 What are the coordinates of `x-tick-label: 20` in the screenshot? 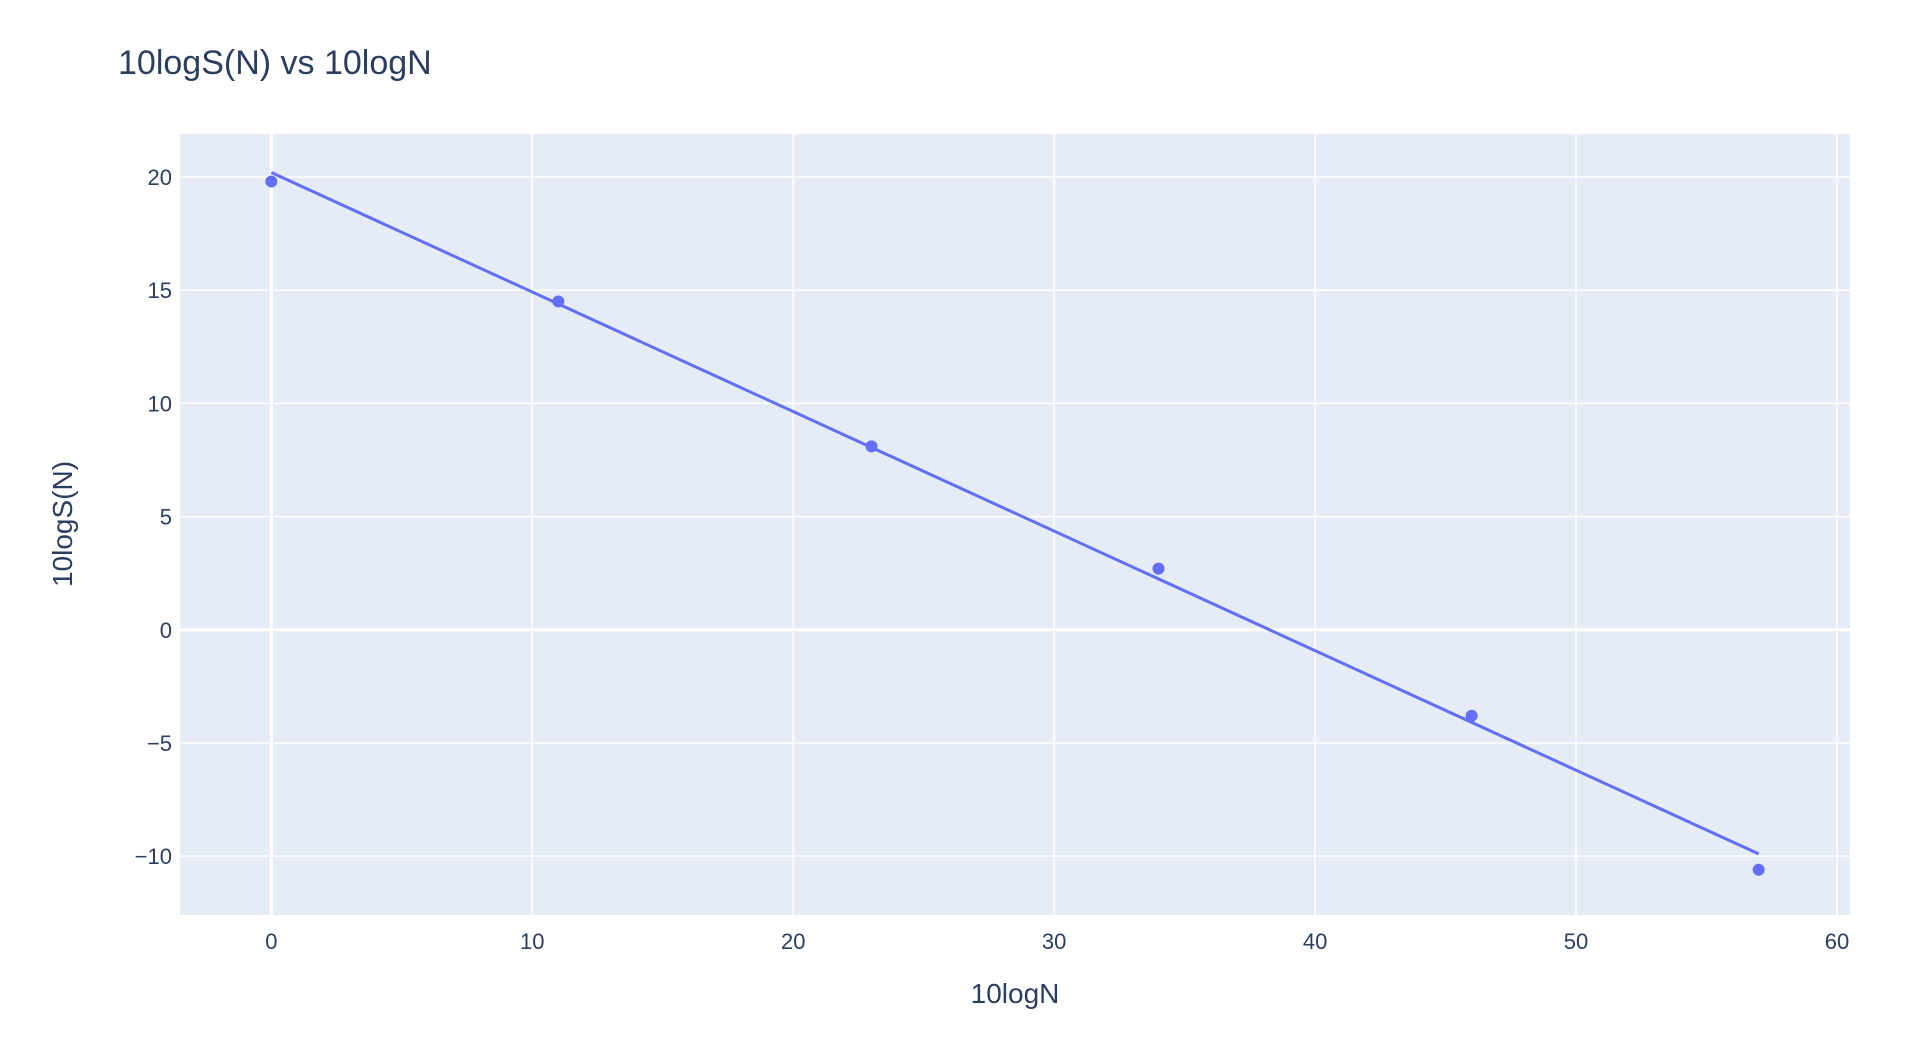 It's located at (793, 941).